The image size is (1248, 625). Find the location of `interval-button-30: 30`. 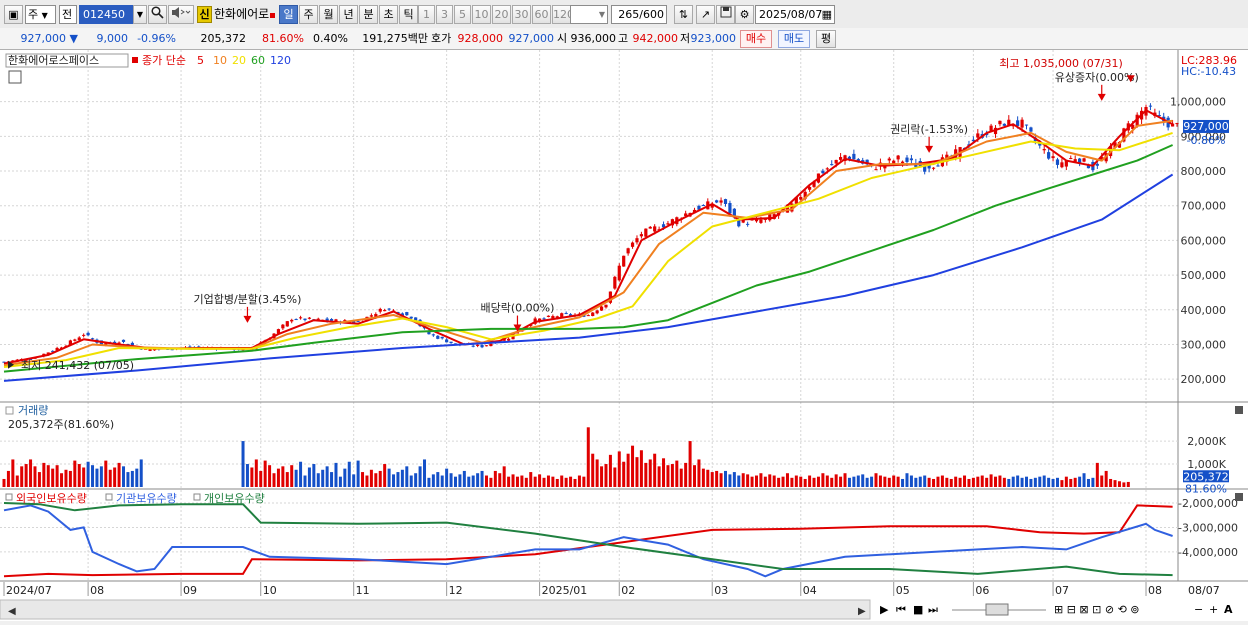

interval-button-30: 30 is located at coordinates (521, 14).